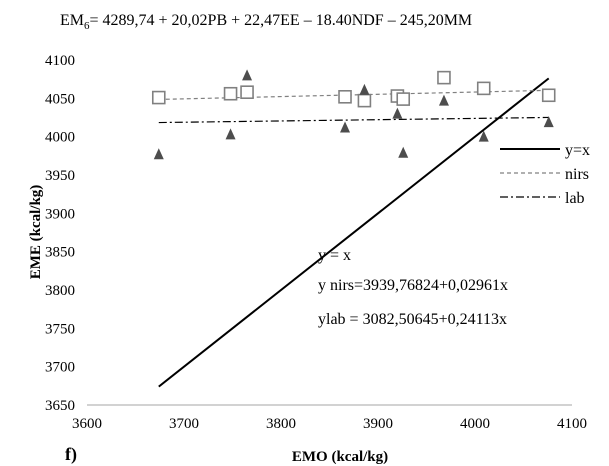  I want to click on y-tick-label: 3800, so click(60, 291).